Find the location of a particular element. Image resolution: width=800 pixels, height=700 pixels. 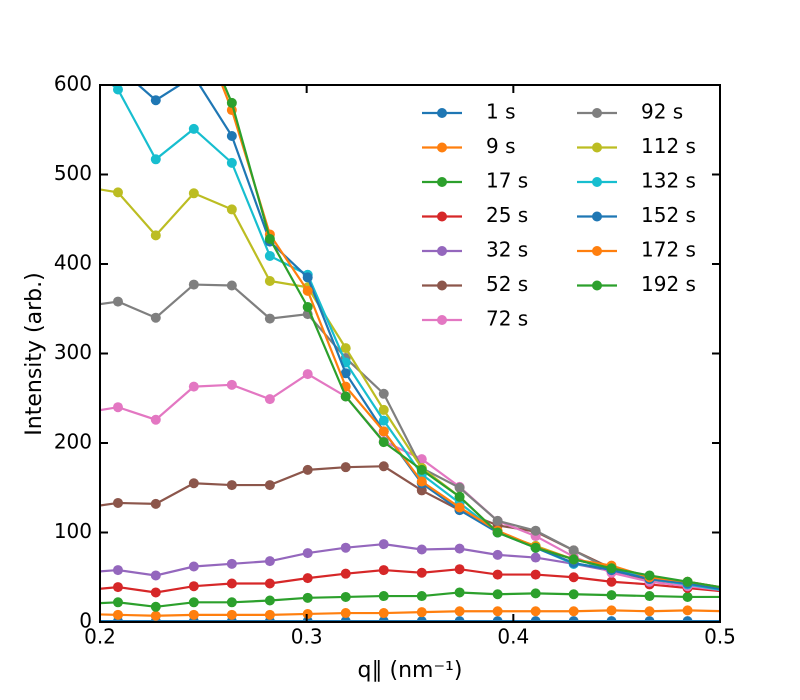

y-axis-label: Intensity (arb.) is located at coordinates (34, 353).